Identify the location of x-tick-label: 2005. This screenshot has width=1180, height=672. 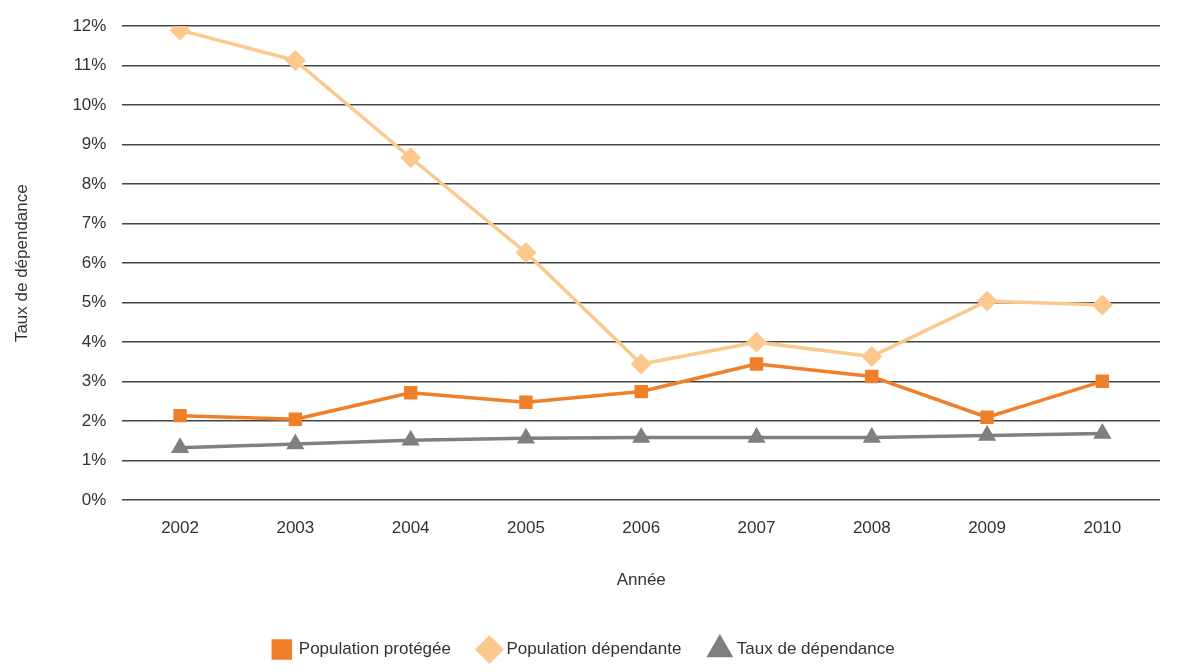
(526, 528).